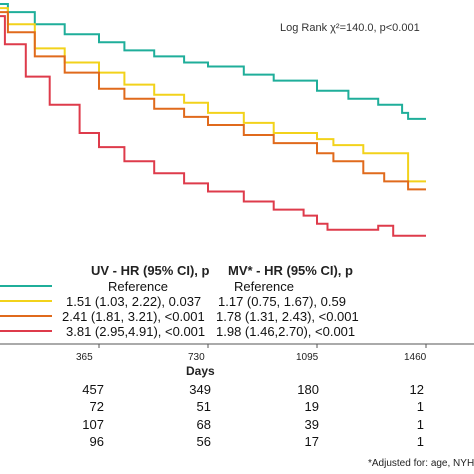 This screenshot has width=474, height=474. What do you see at coordinates (26, 308) in the screenshot?
I see `legend-lines` at bounding box center [26, 308].